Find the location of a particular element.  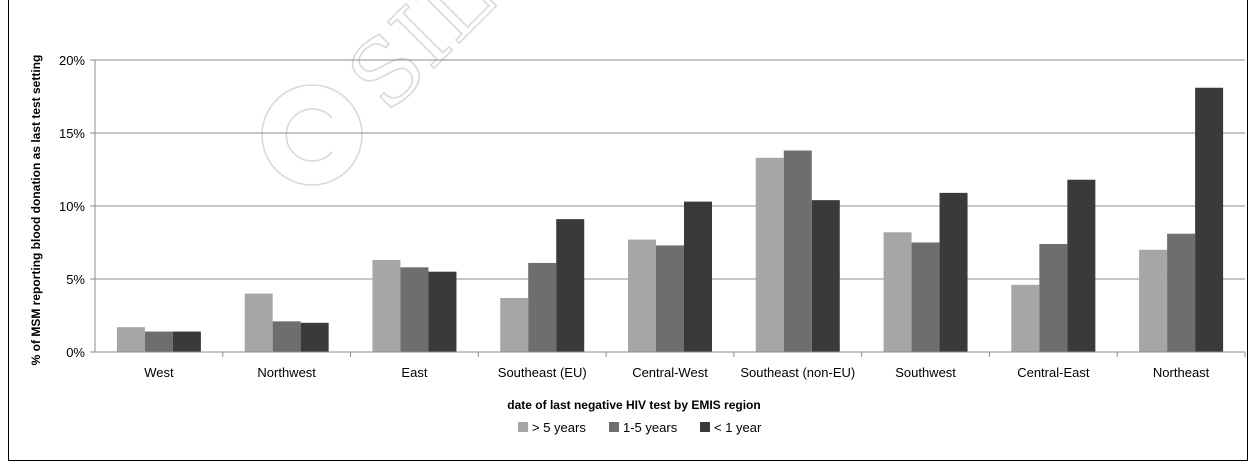

x-tick-label: Central-West is located at coordinates (670, 372).